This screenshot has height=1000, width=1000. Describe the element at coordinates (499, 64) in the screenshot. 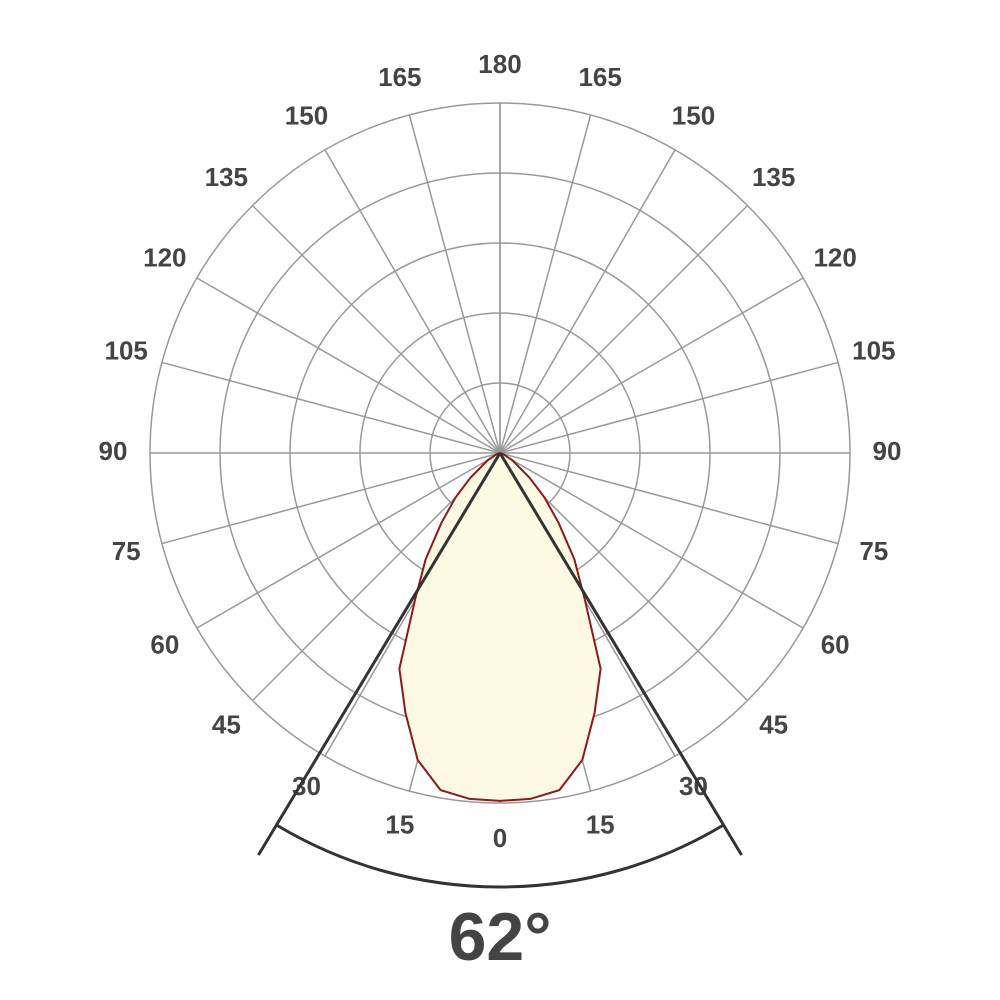

I see `angle-tick-label: 180` at that location.